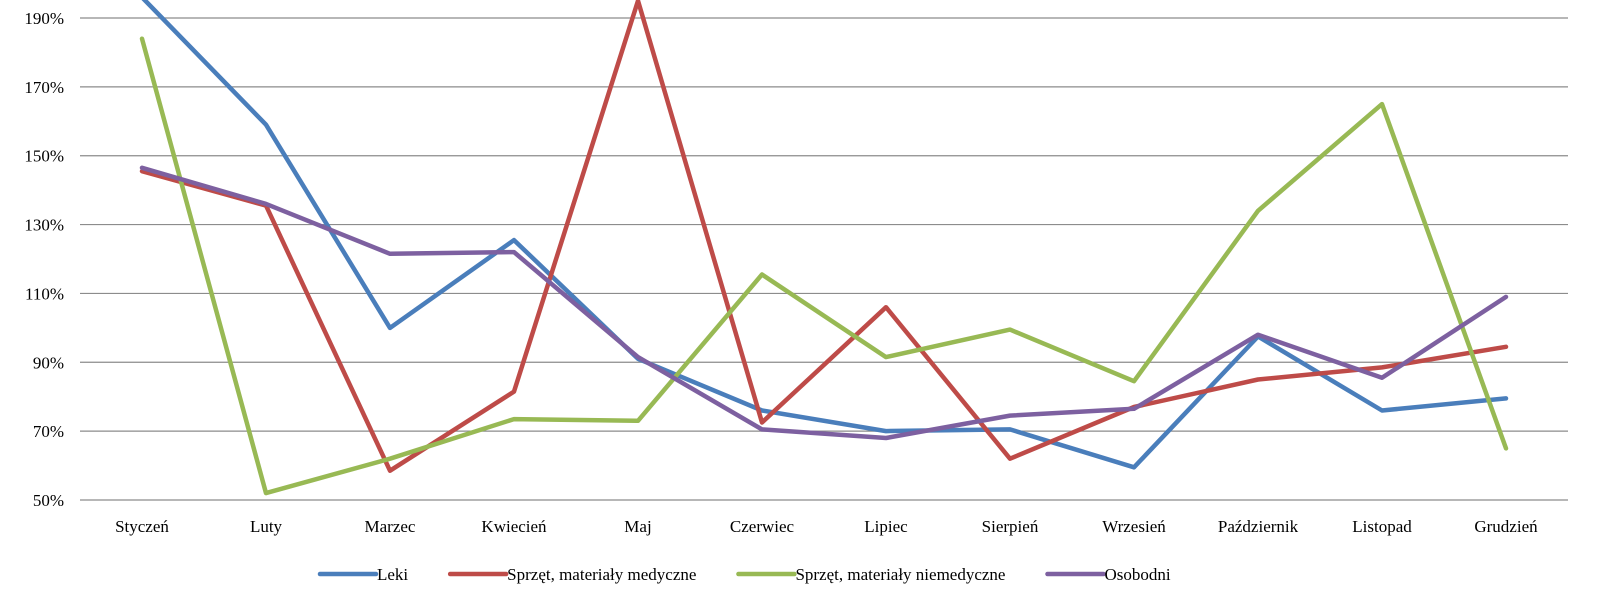 This screenshot has width=1597, height=597. Describe the element at coordinates (637, 526) in the screenshot. I see `x-tick-label: Maj` at that location.